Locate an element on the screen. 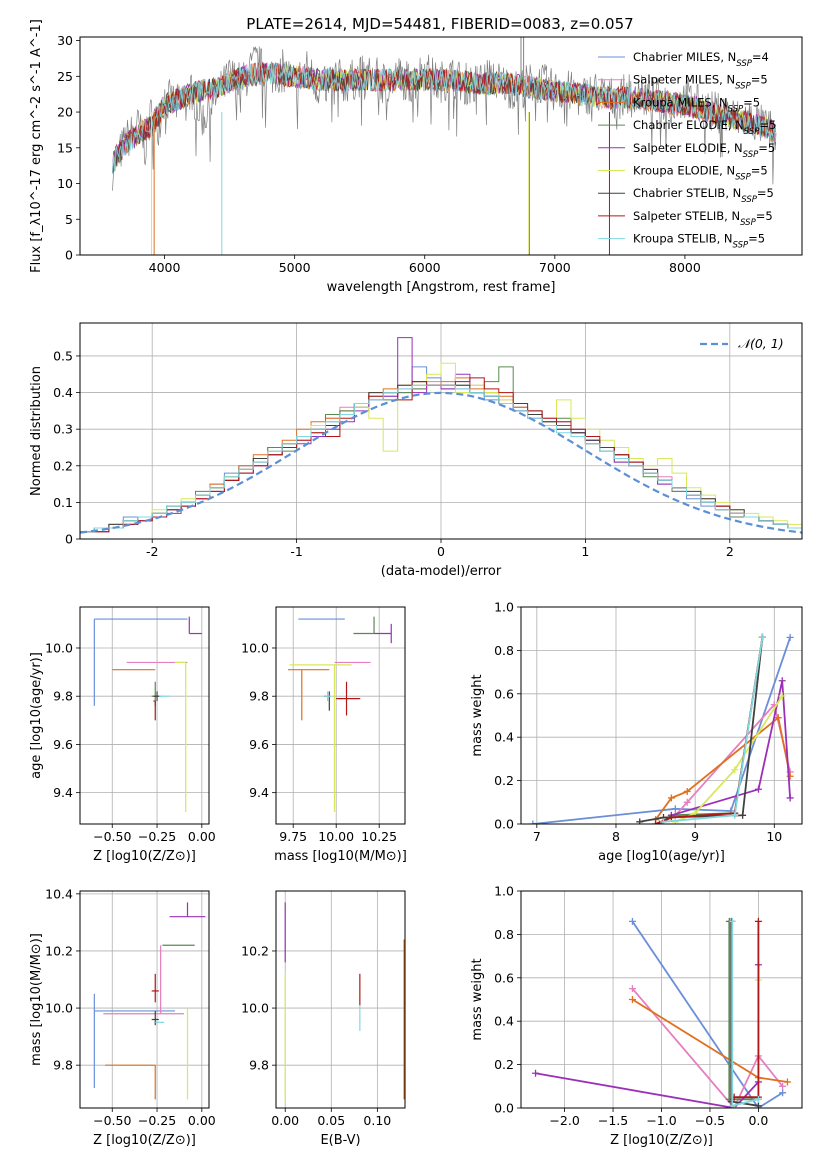  x-tick-label: 9.75 is located at coordinates (293, 836).